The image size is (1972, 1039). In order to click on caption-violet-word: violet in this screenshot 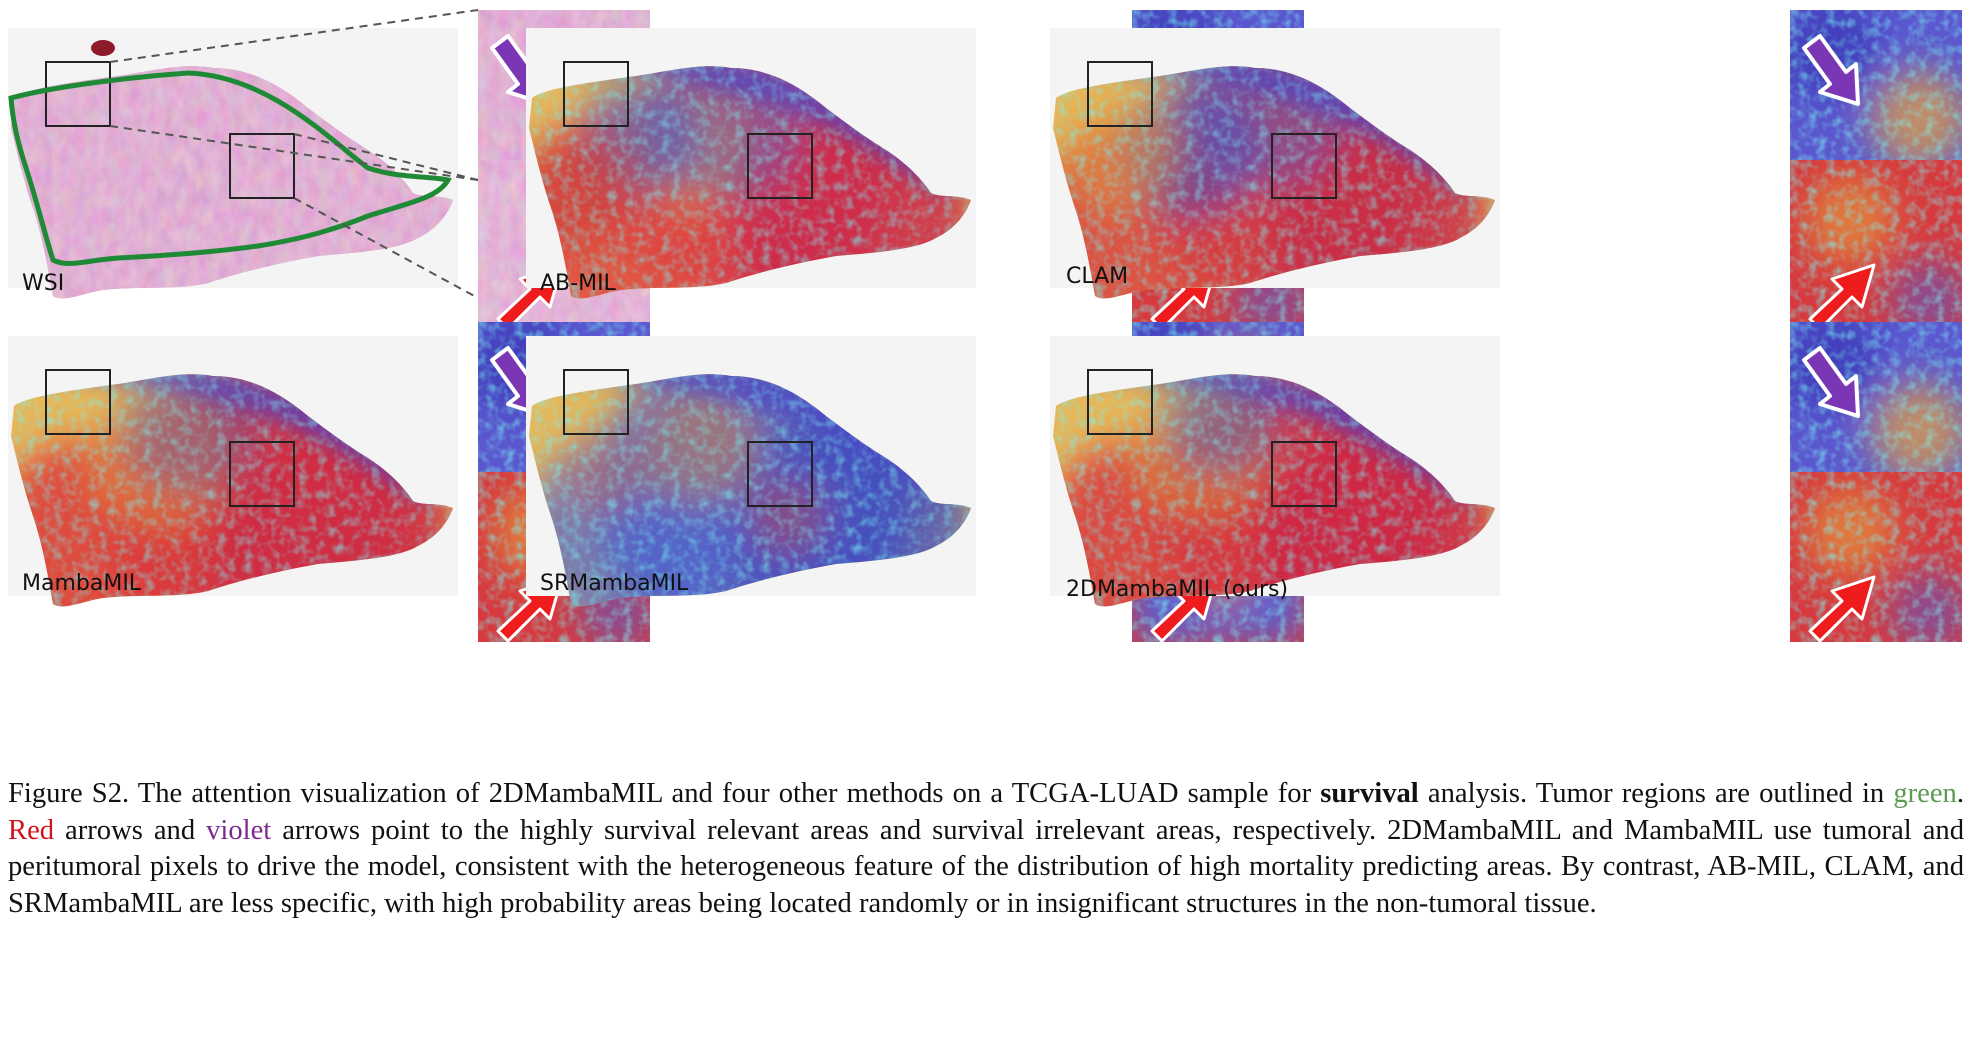, I will do `click(239, 830)`.